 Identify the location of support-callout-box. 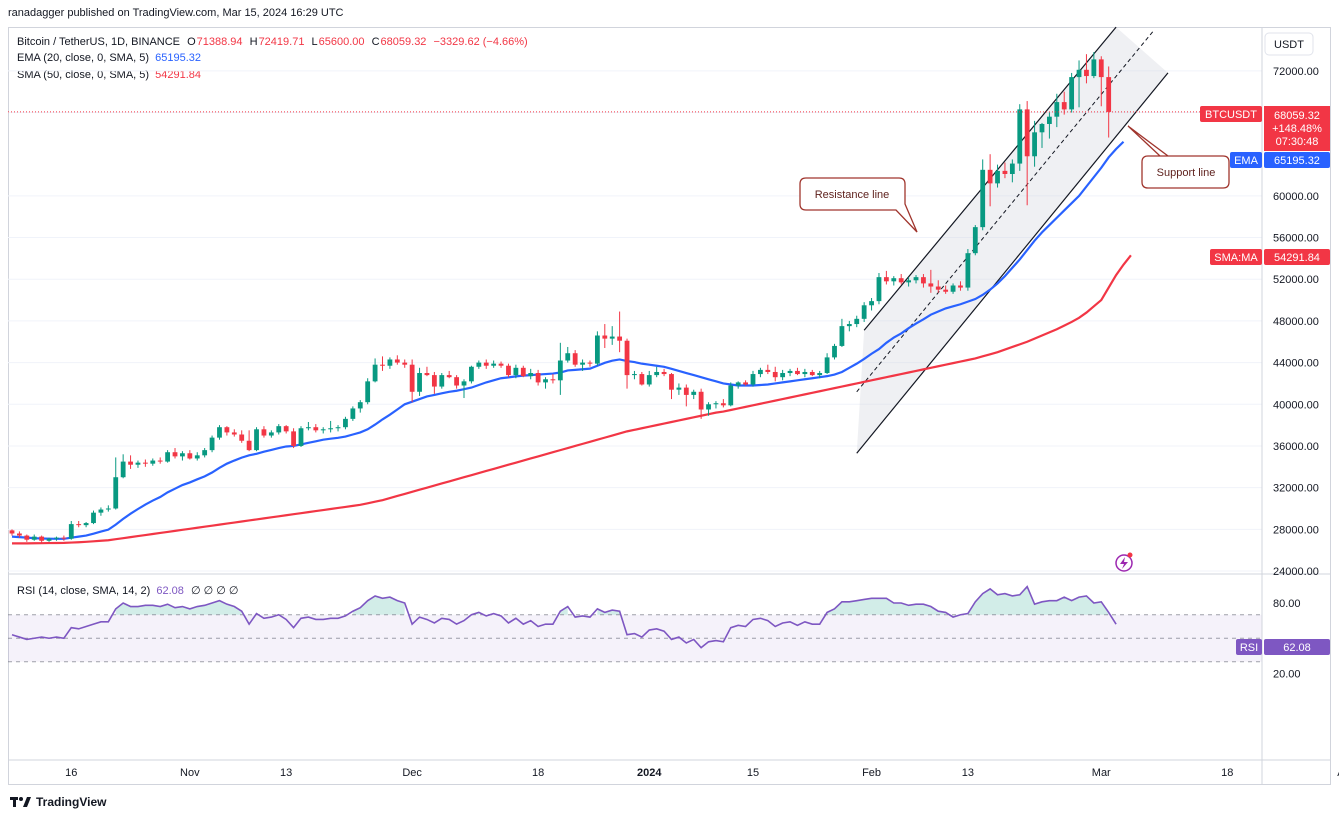
(1178, 157).